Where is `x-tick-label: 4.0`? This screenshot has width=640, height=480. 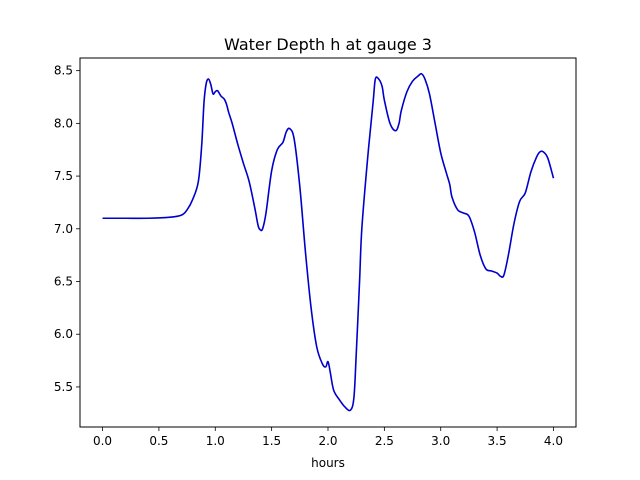 x-tick-label: 4.0 is located at coordinates (553, 441).